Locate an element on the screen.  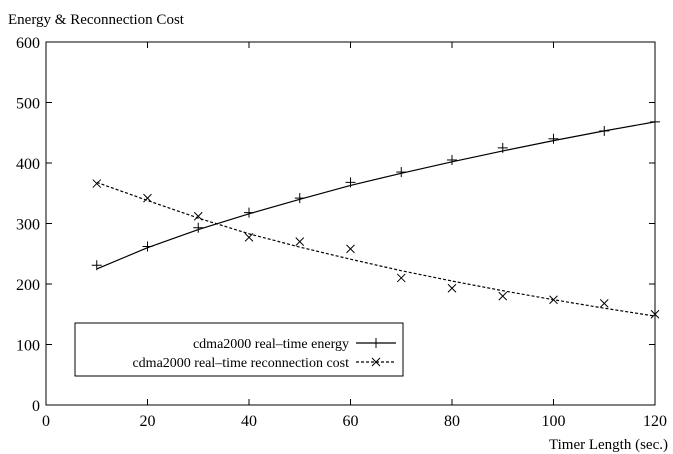
y-tick-label: 500 is located at coordinates (28, 104).